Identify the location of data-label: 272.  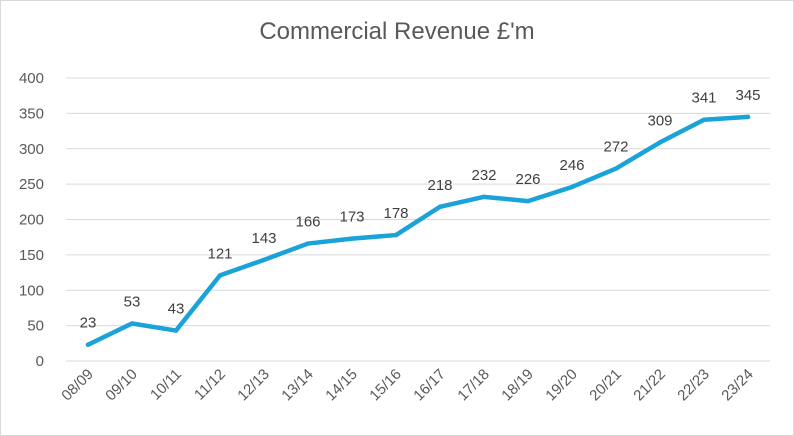
(615, 147).